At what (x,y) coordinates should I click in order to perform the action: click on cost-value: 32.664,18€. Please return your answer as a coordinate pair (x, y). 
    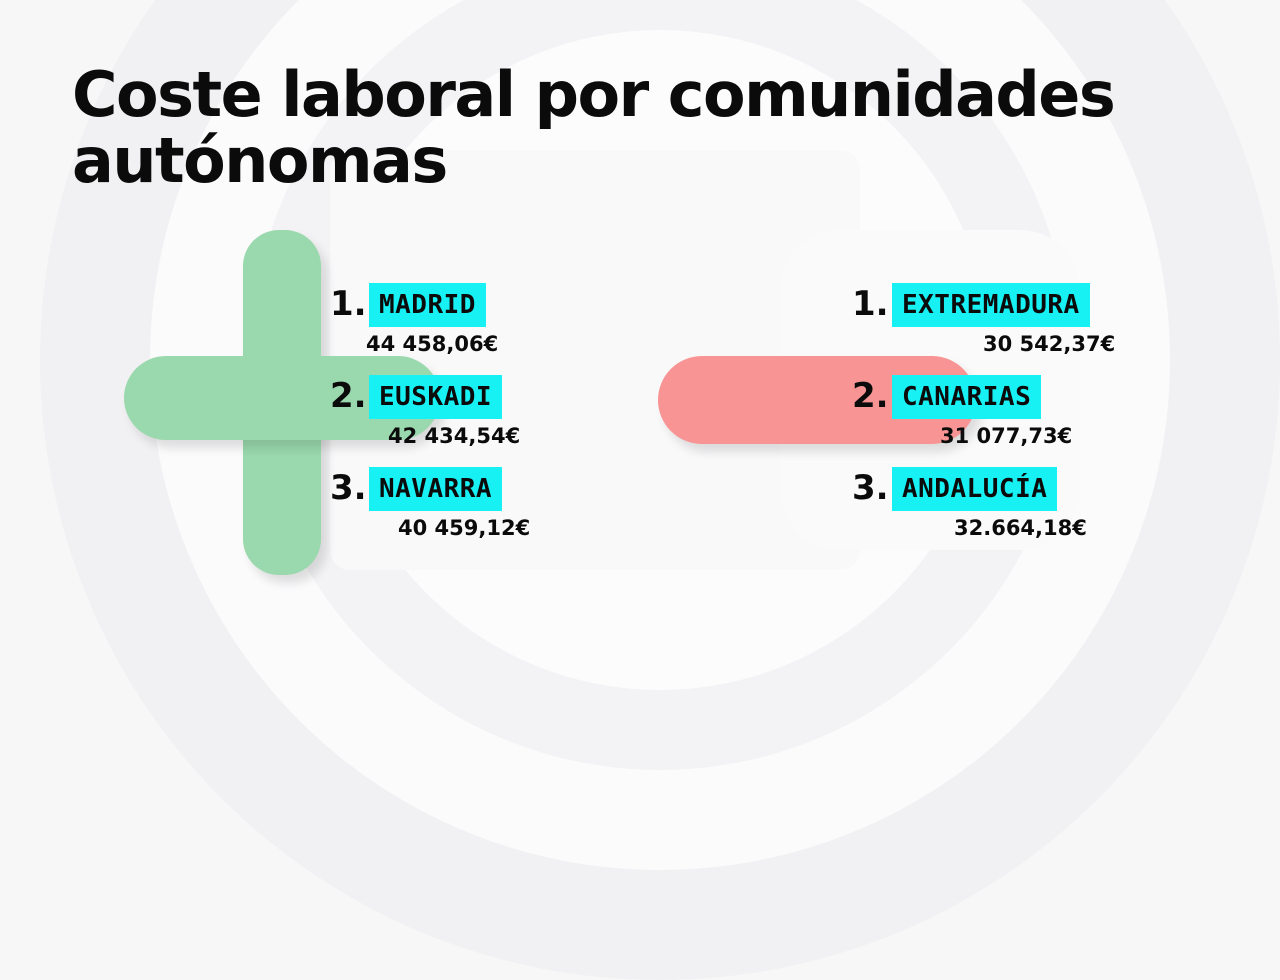
    Looking at the image, I should click on (1020, 528).